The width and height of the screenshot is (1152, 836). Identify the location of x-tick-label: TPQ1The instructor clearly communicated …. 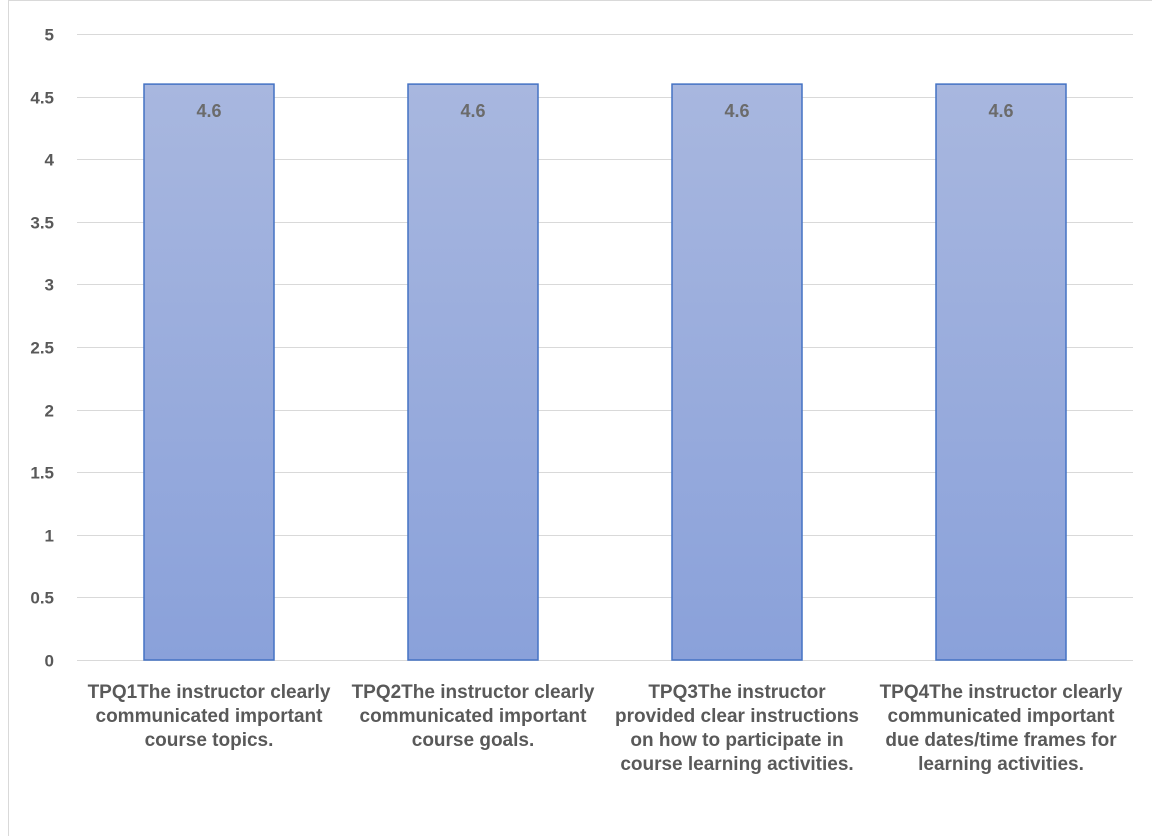
(209, 716).